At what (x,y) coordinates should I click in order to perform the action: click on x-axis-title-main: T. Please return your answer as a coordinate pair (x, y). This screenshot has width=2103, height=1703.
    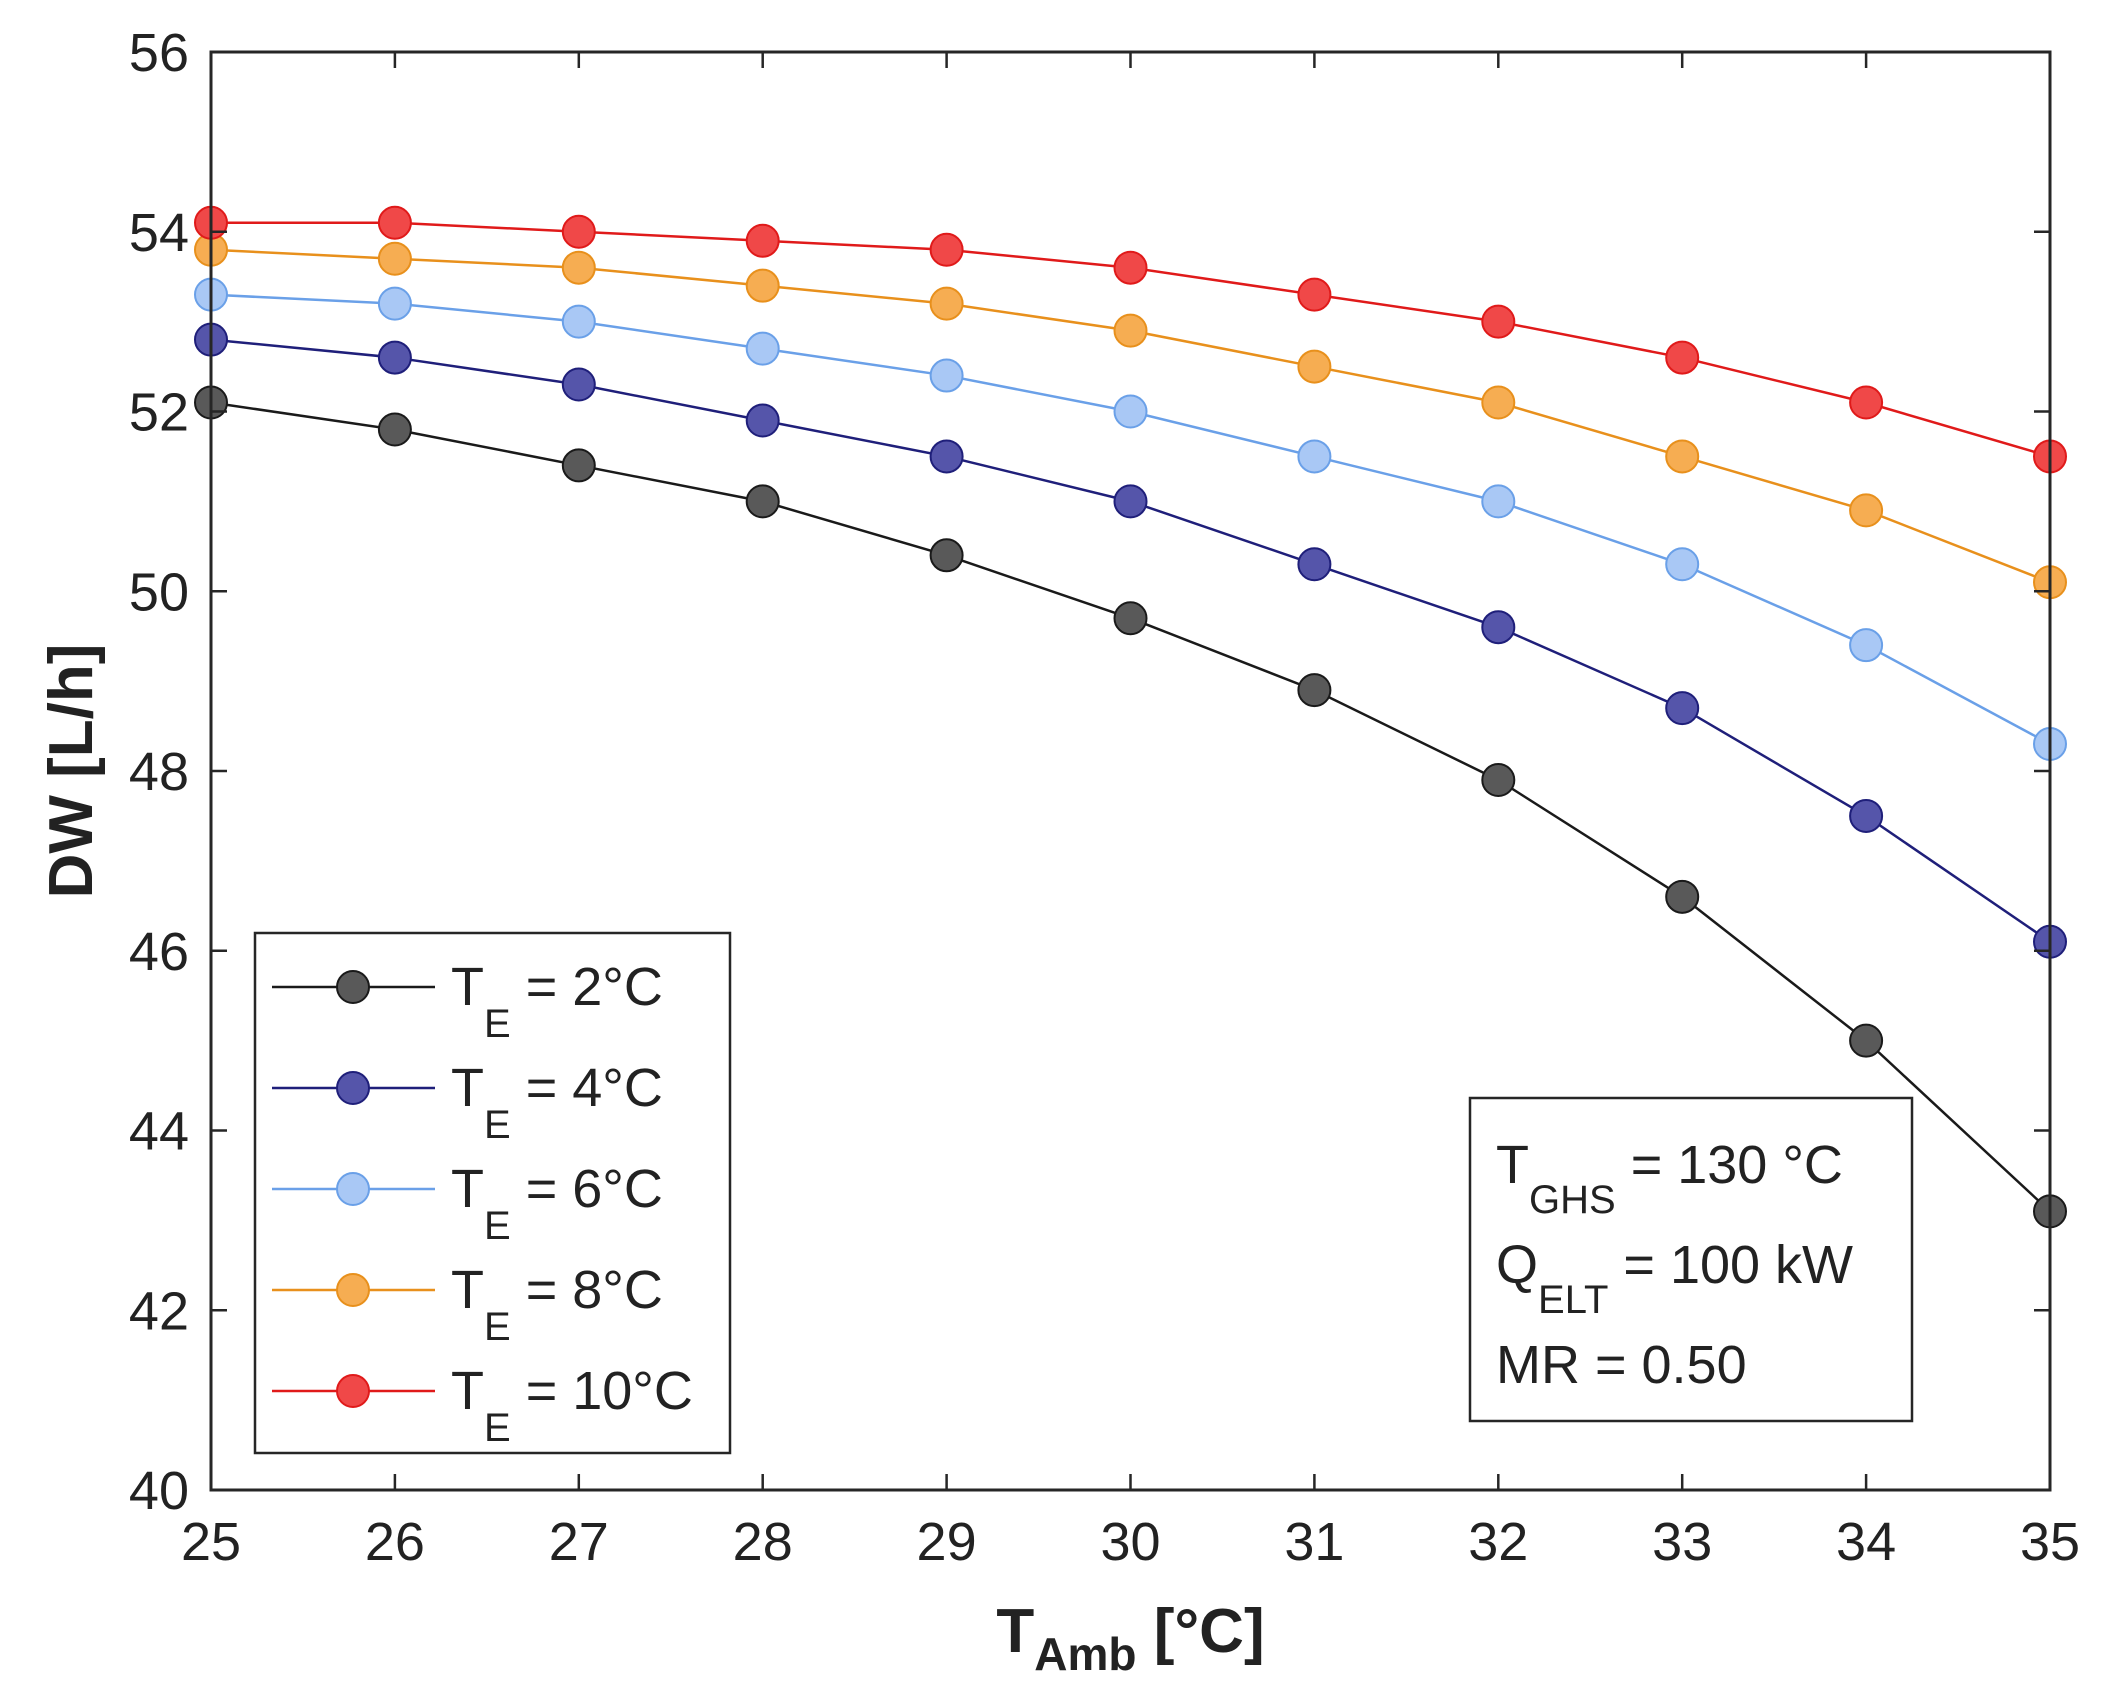
    Looking at the image, I should click on (1015, 1631).